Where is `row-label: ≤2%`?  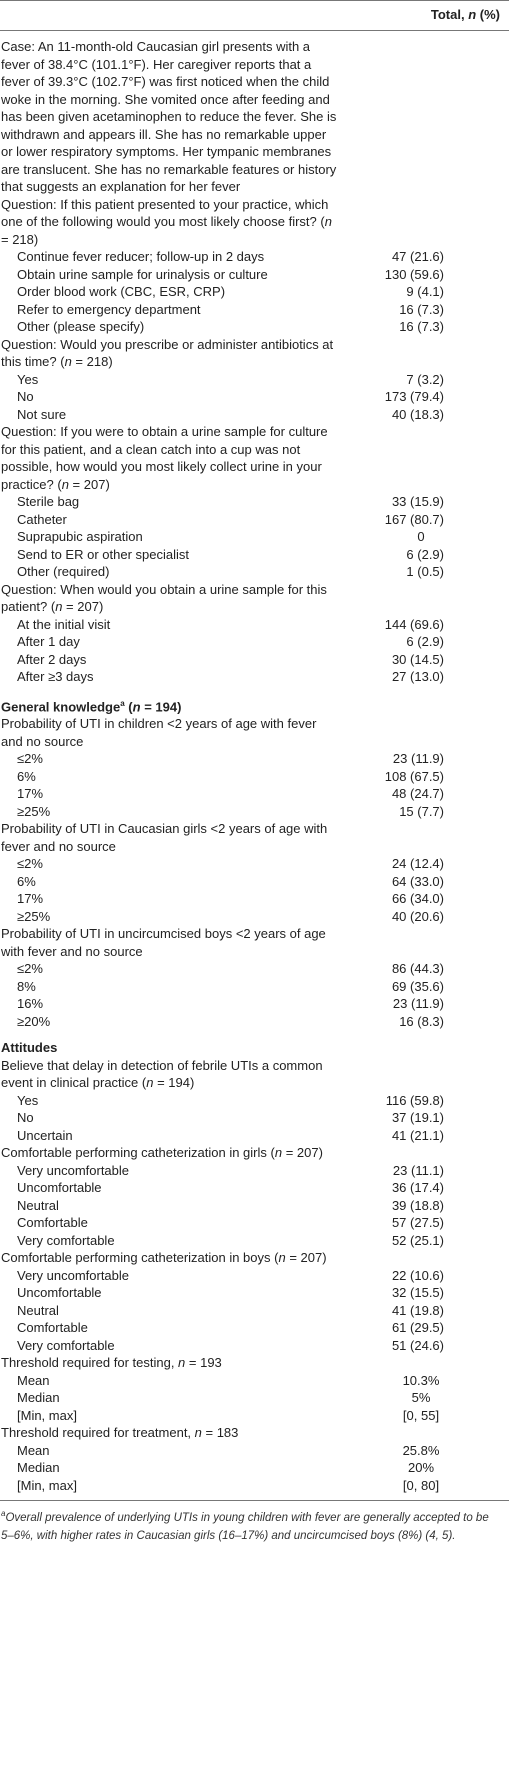
row-label: ≤2% is located at coordinates (30, 864).